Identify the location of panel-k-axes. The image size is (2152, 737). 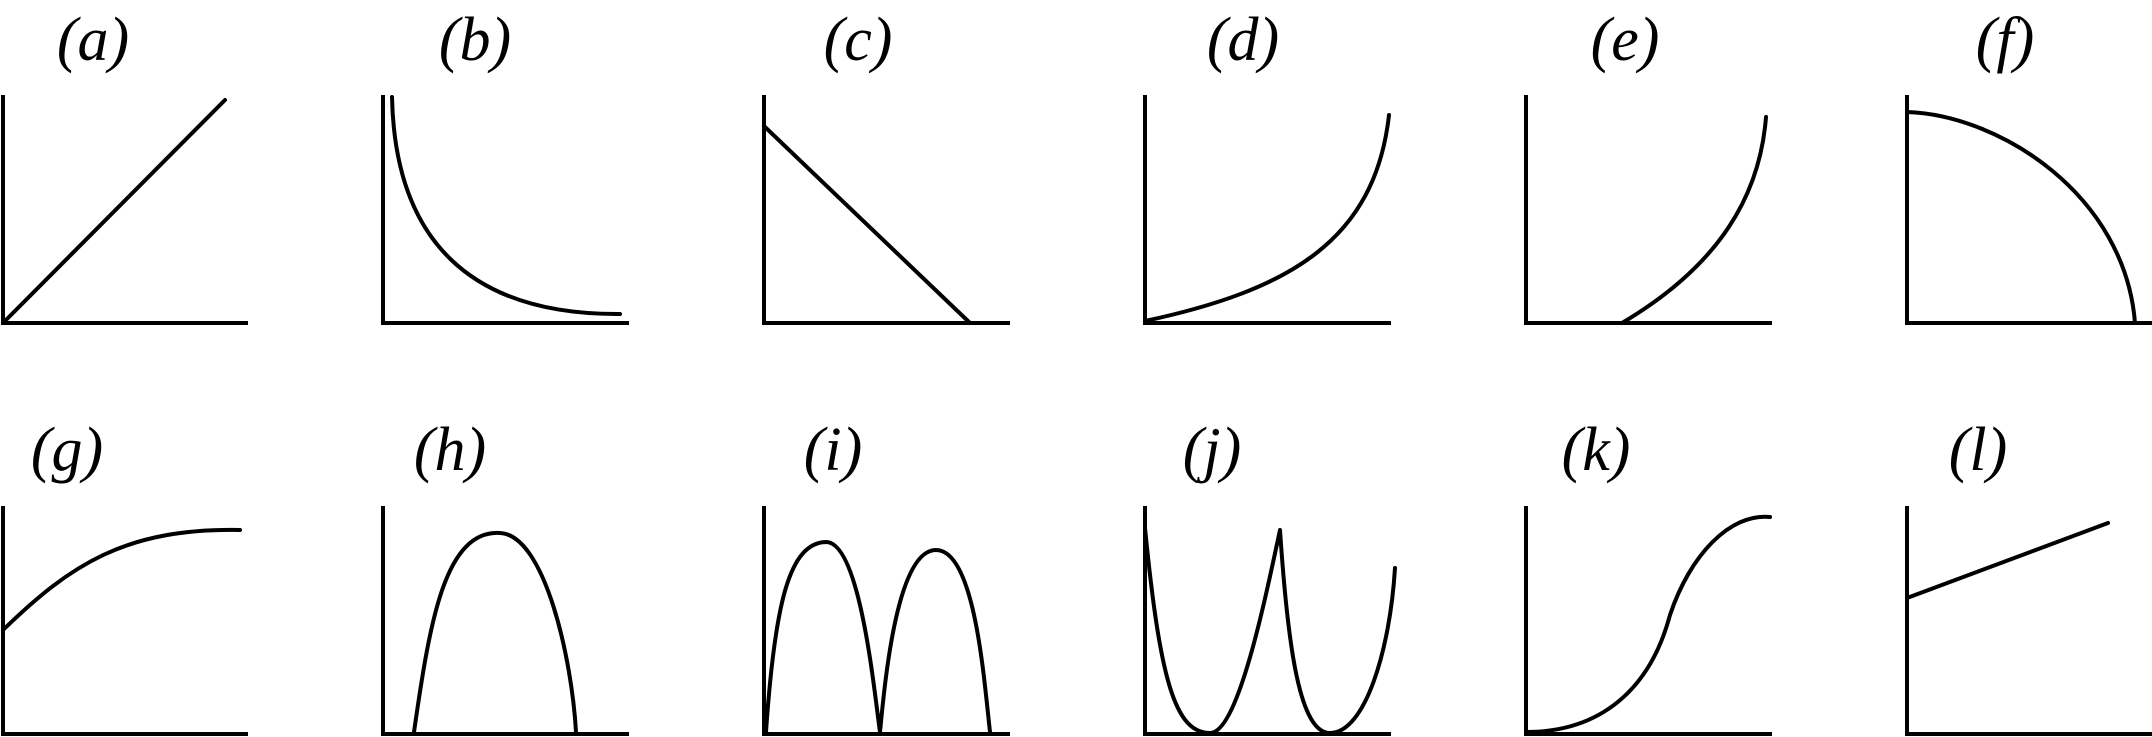
(1648, 621).